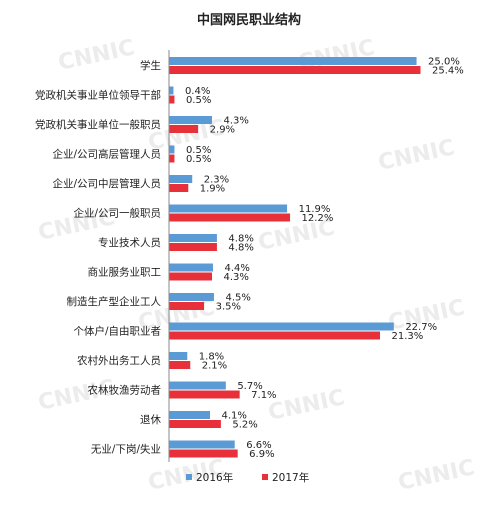  I want to click on data-label: 5.2%, so click(244, 425).